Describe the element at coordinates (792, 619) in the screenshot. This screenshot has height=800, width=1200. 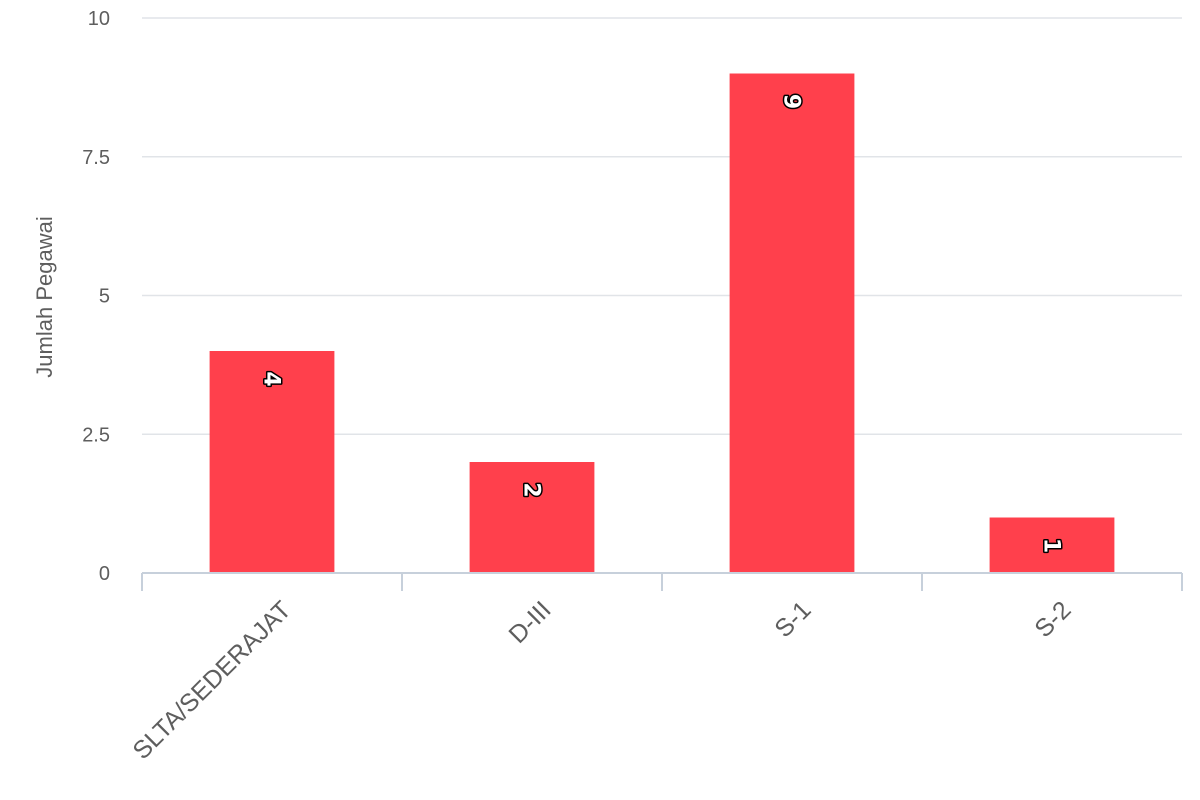
I see `x-tick-label: S-1` at that location.